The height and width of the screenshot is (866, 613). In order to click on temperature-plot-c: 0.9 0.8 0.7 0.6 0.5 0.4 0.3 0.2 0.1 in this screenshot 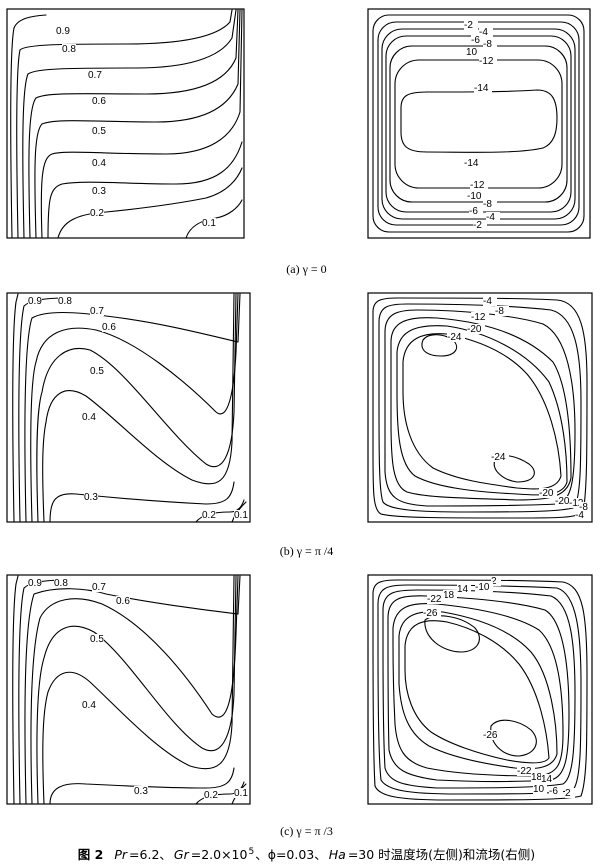, I will do `click(129, 690)`.